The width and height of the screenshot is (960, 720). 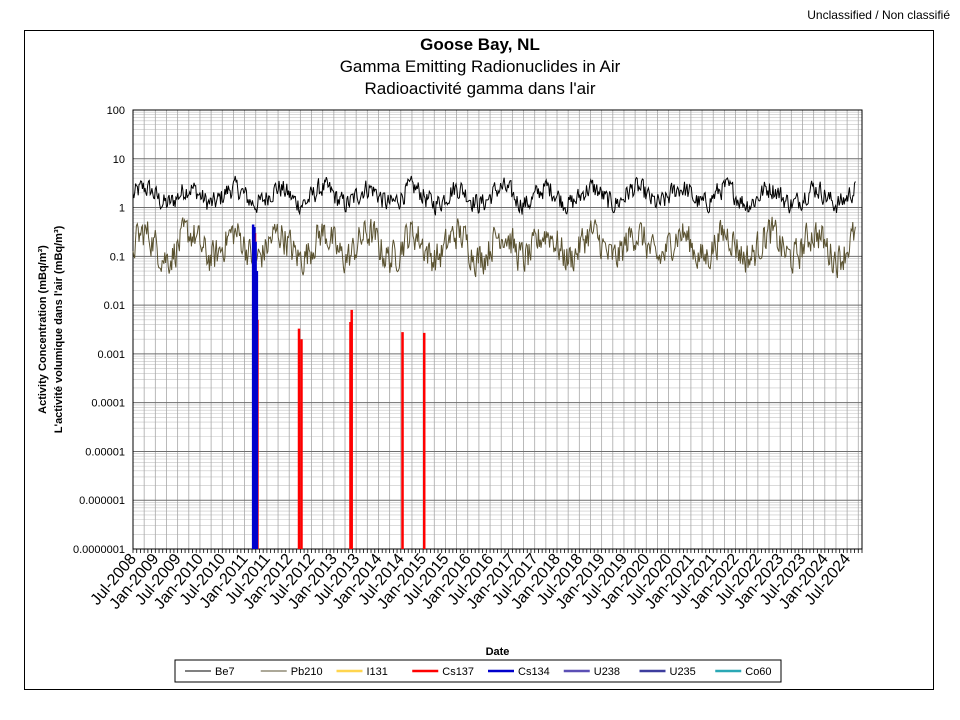 I want to click on legend-box, so click(x=478, y=671).